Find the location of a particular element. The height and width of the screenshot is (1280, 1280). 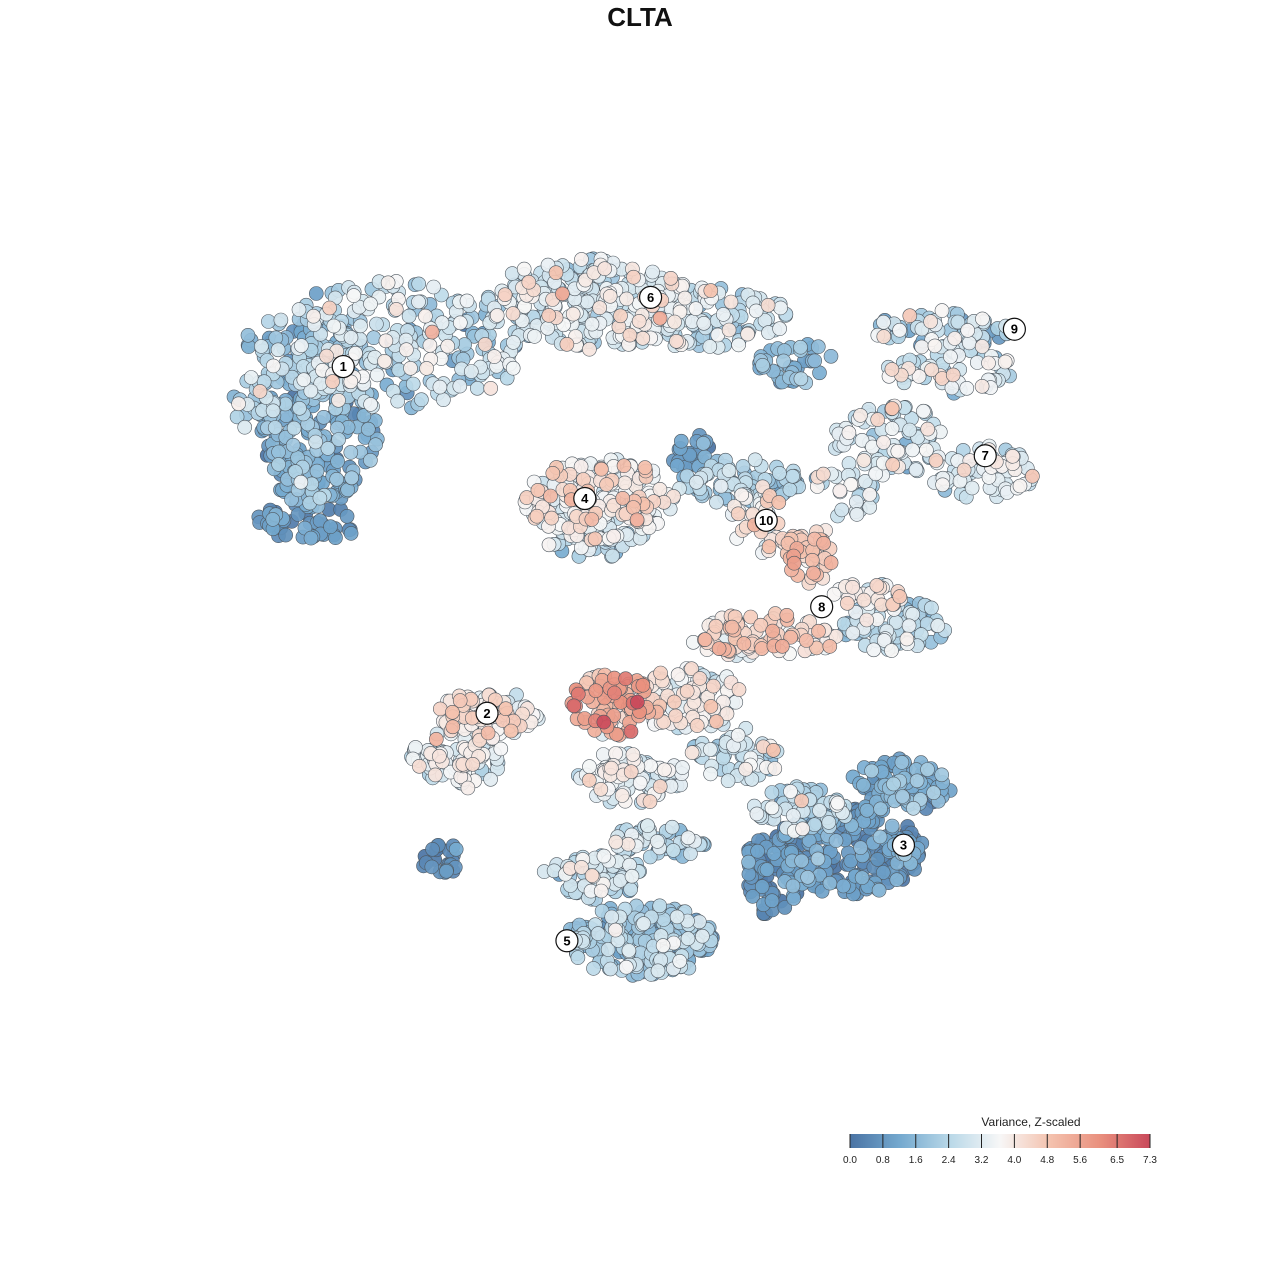

legend-tick-label: 5.6 is located at coordinates (1080, 1160).